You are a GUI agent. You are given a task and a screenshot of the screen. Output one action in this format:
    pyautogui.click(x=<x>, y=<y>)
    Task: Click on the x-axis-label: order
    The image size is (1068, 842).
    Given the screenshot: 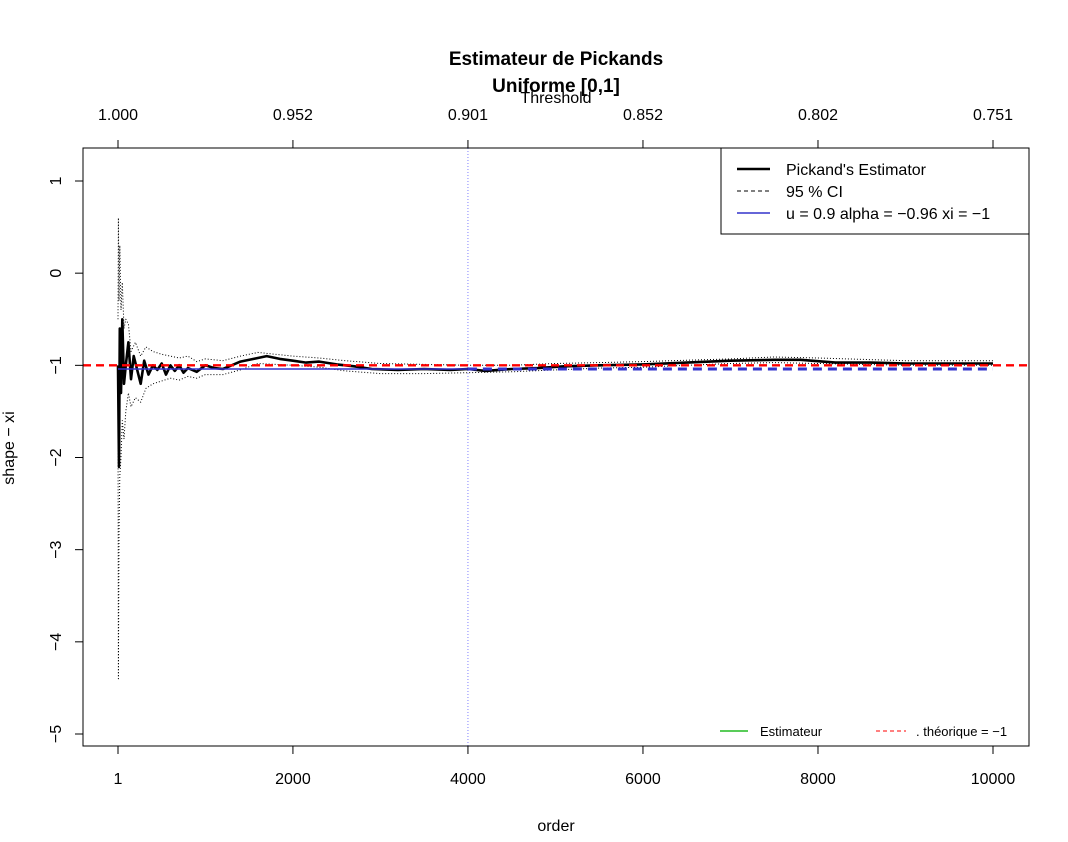 What is the action you would take?
    pyautogui.click(x=556, y=826)
    